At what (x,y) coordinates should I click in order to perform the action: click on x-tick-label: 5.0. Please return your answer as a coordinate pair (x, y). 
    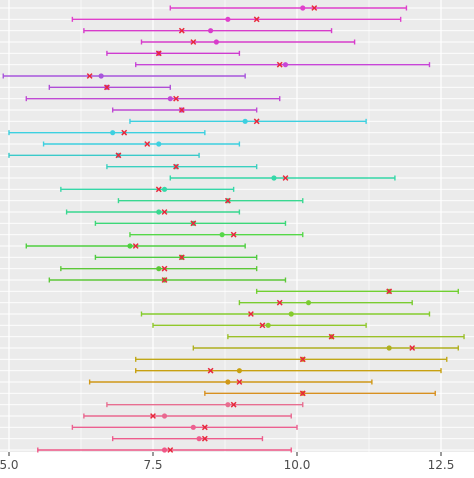
    Looking at the image, I should click on (9, 465).